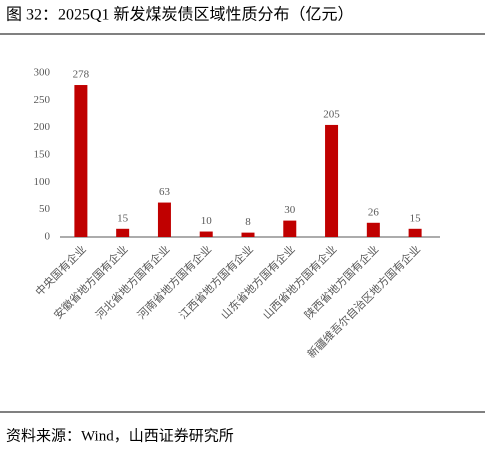 The width and height of the screenshot is (485, 454). Describe the element at coordinates (216, 282) in the screenshot. I see `x-tick-label: 江西省地方国有企业` at that location.